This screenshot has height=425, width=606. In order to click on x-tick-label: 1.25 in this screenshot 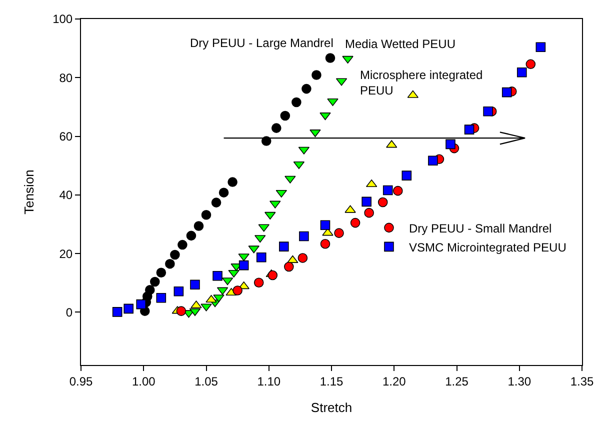, I will do `click(457, 381)`.